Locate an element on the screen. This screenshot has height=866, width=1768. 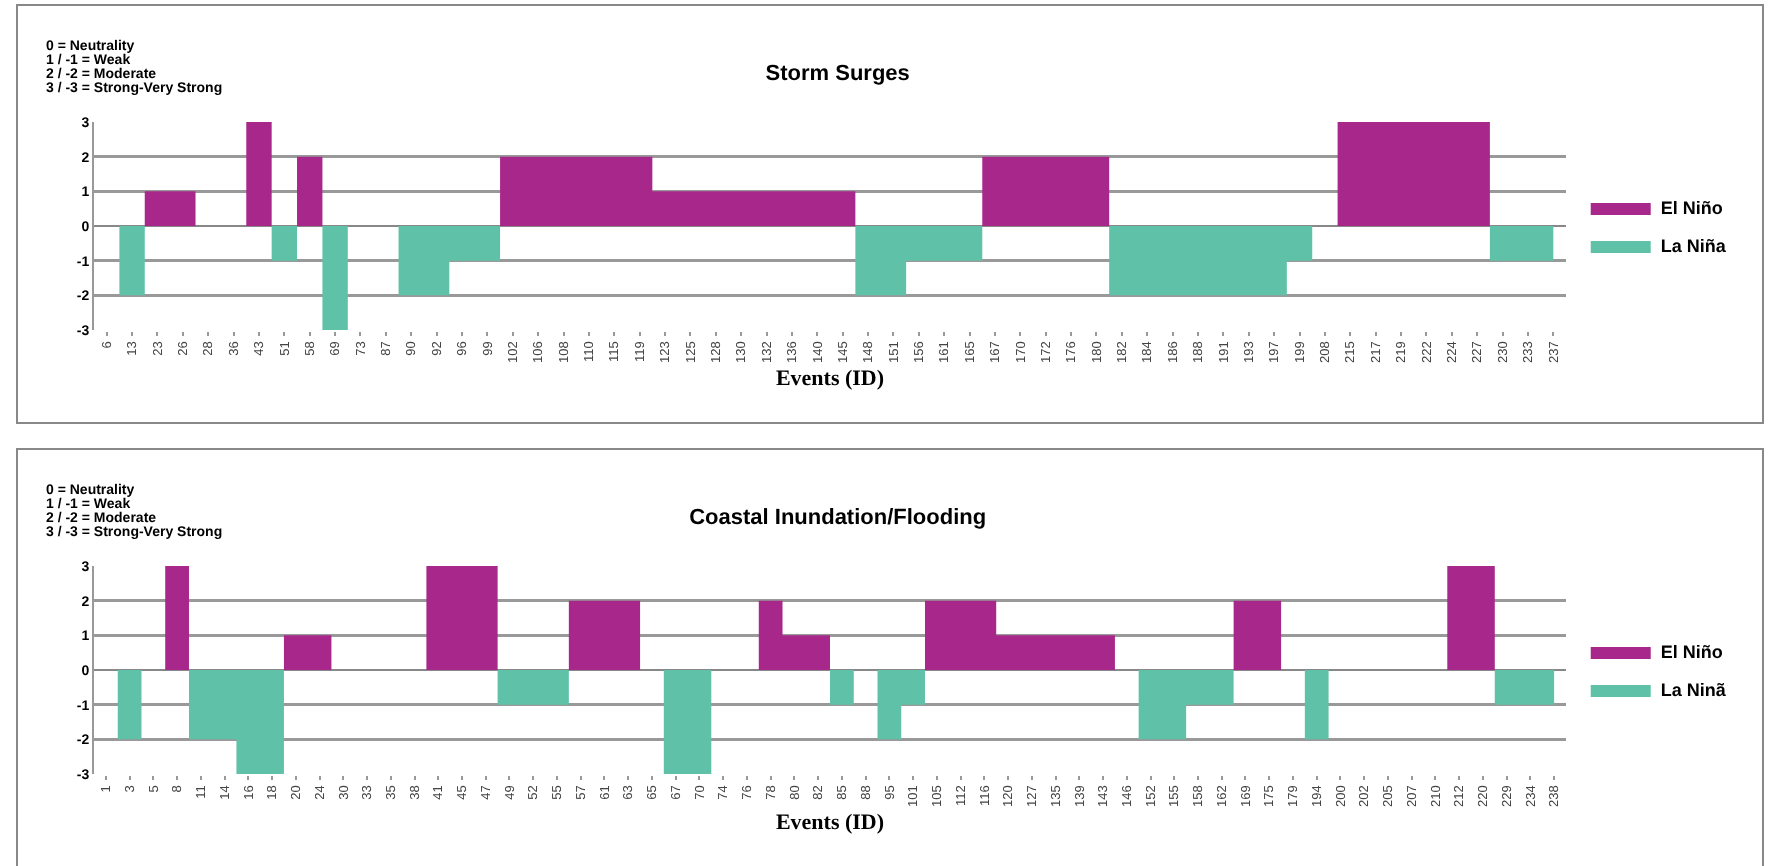
chart-title: Coastal Inundation/Flooding is located at coordinates (838, 517).